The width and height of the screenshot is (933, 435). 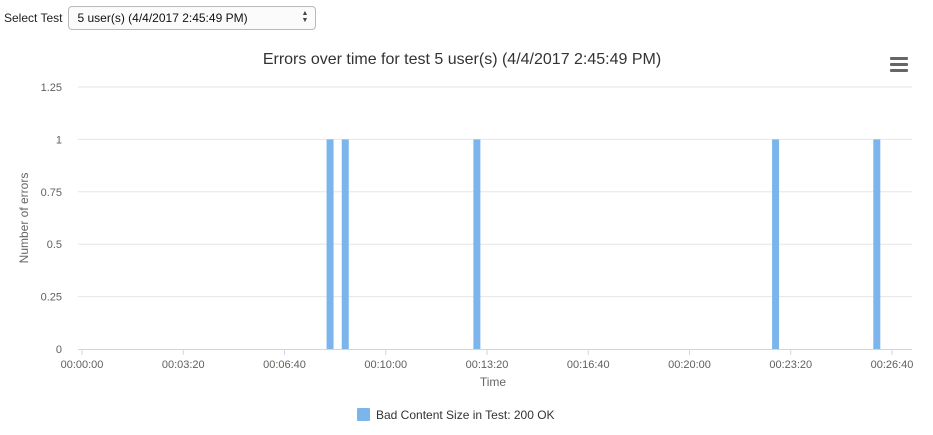 What do you see at coordinates (33, 18) in the screenshot?
I see `select-test-label: Select Test` at bounding box center [33, 18].